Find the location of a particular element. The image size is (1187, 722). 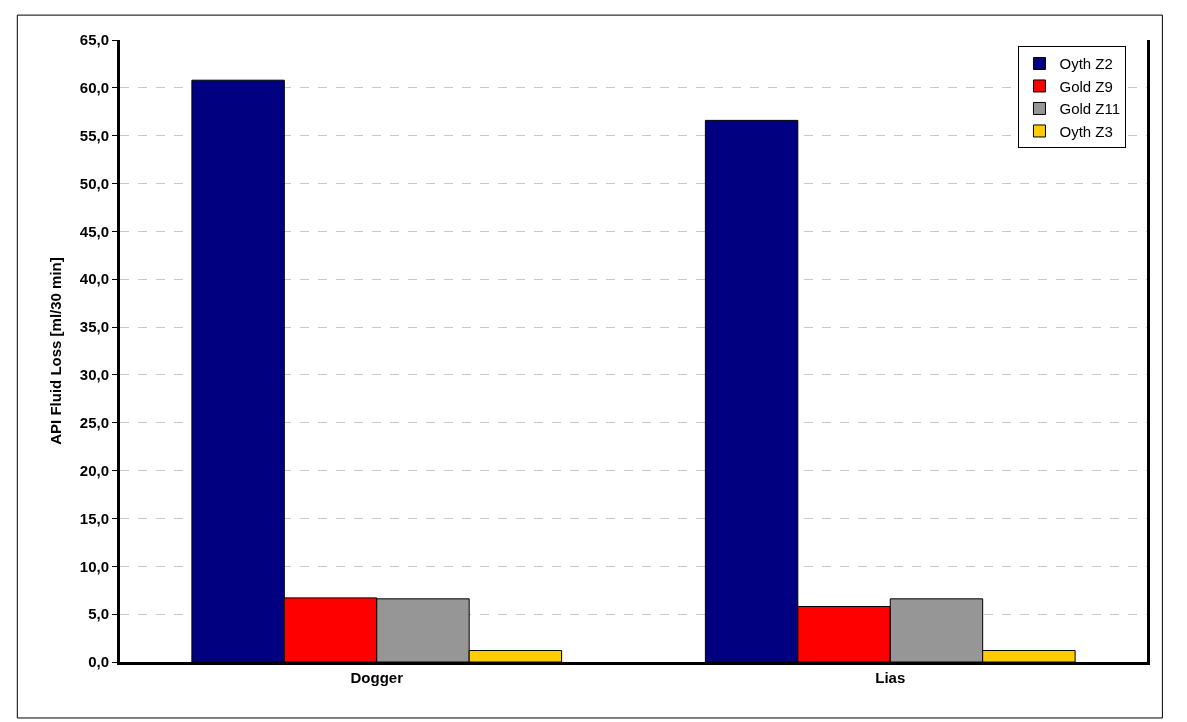

legend-label: Oyth Z2 is located at coordinates (1086, 64).